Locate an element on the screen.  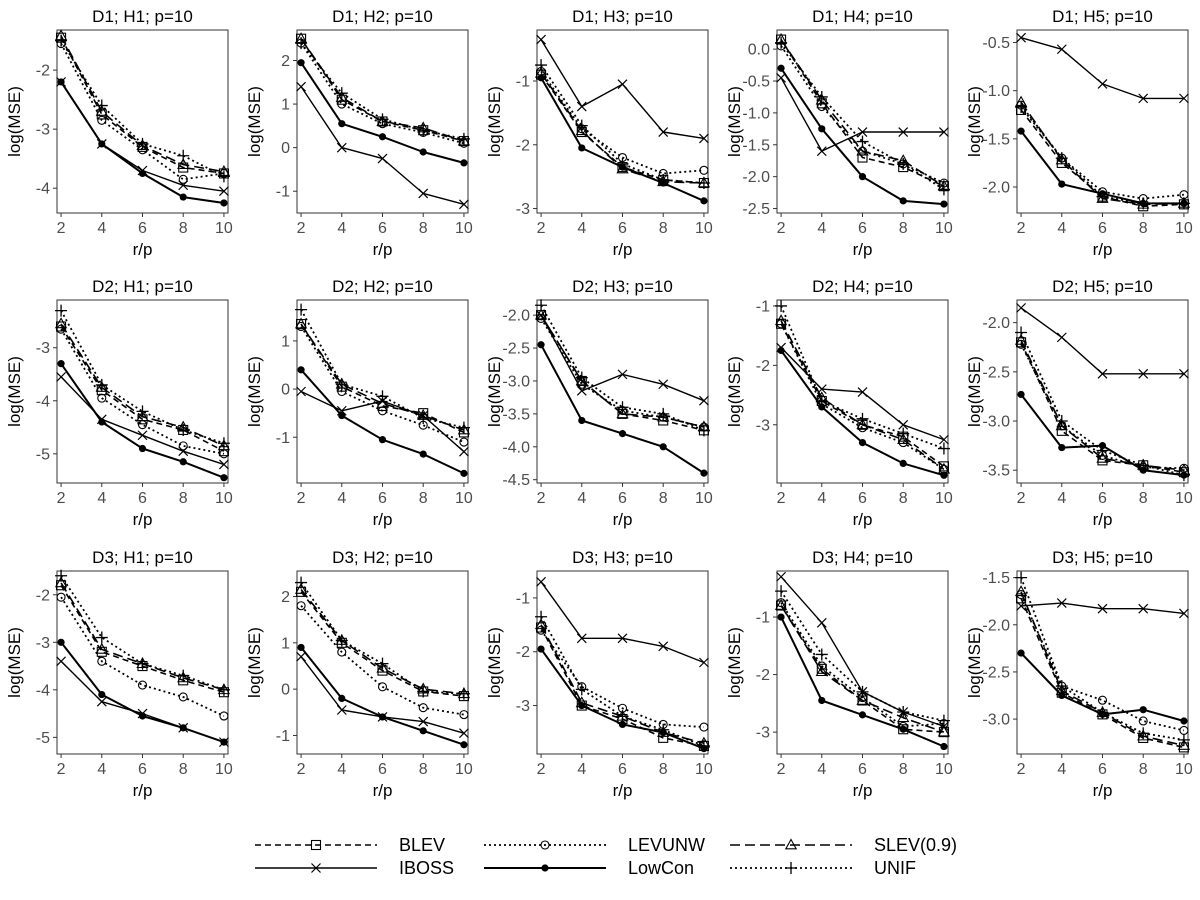
x-tick-label: 10 is located at coordinates (944, 228).